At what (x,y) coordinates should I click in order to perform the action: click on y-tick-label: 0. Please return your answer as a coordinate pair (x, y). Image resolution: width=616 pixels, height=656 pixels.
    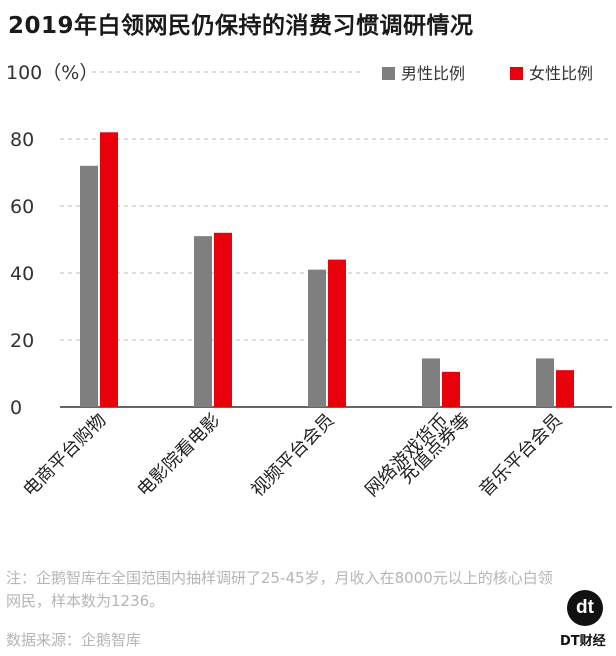
    Looking at the image, I should click on (16, 408).